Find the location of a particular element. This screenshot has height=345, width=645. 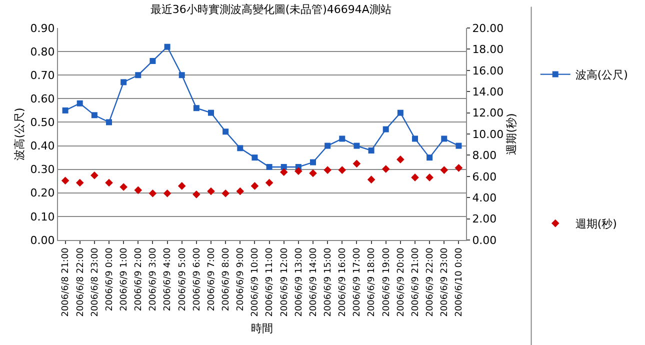

y2-tick-label: 14.00 is located at coordinates (488, 91).